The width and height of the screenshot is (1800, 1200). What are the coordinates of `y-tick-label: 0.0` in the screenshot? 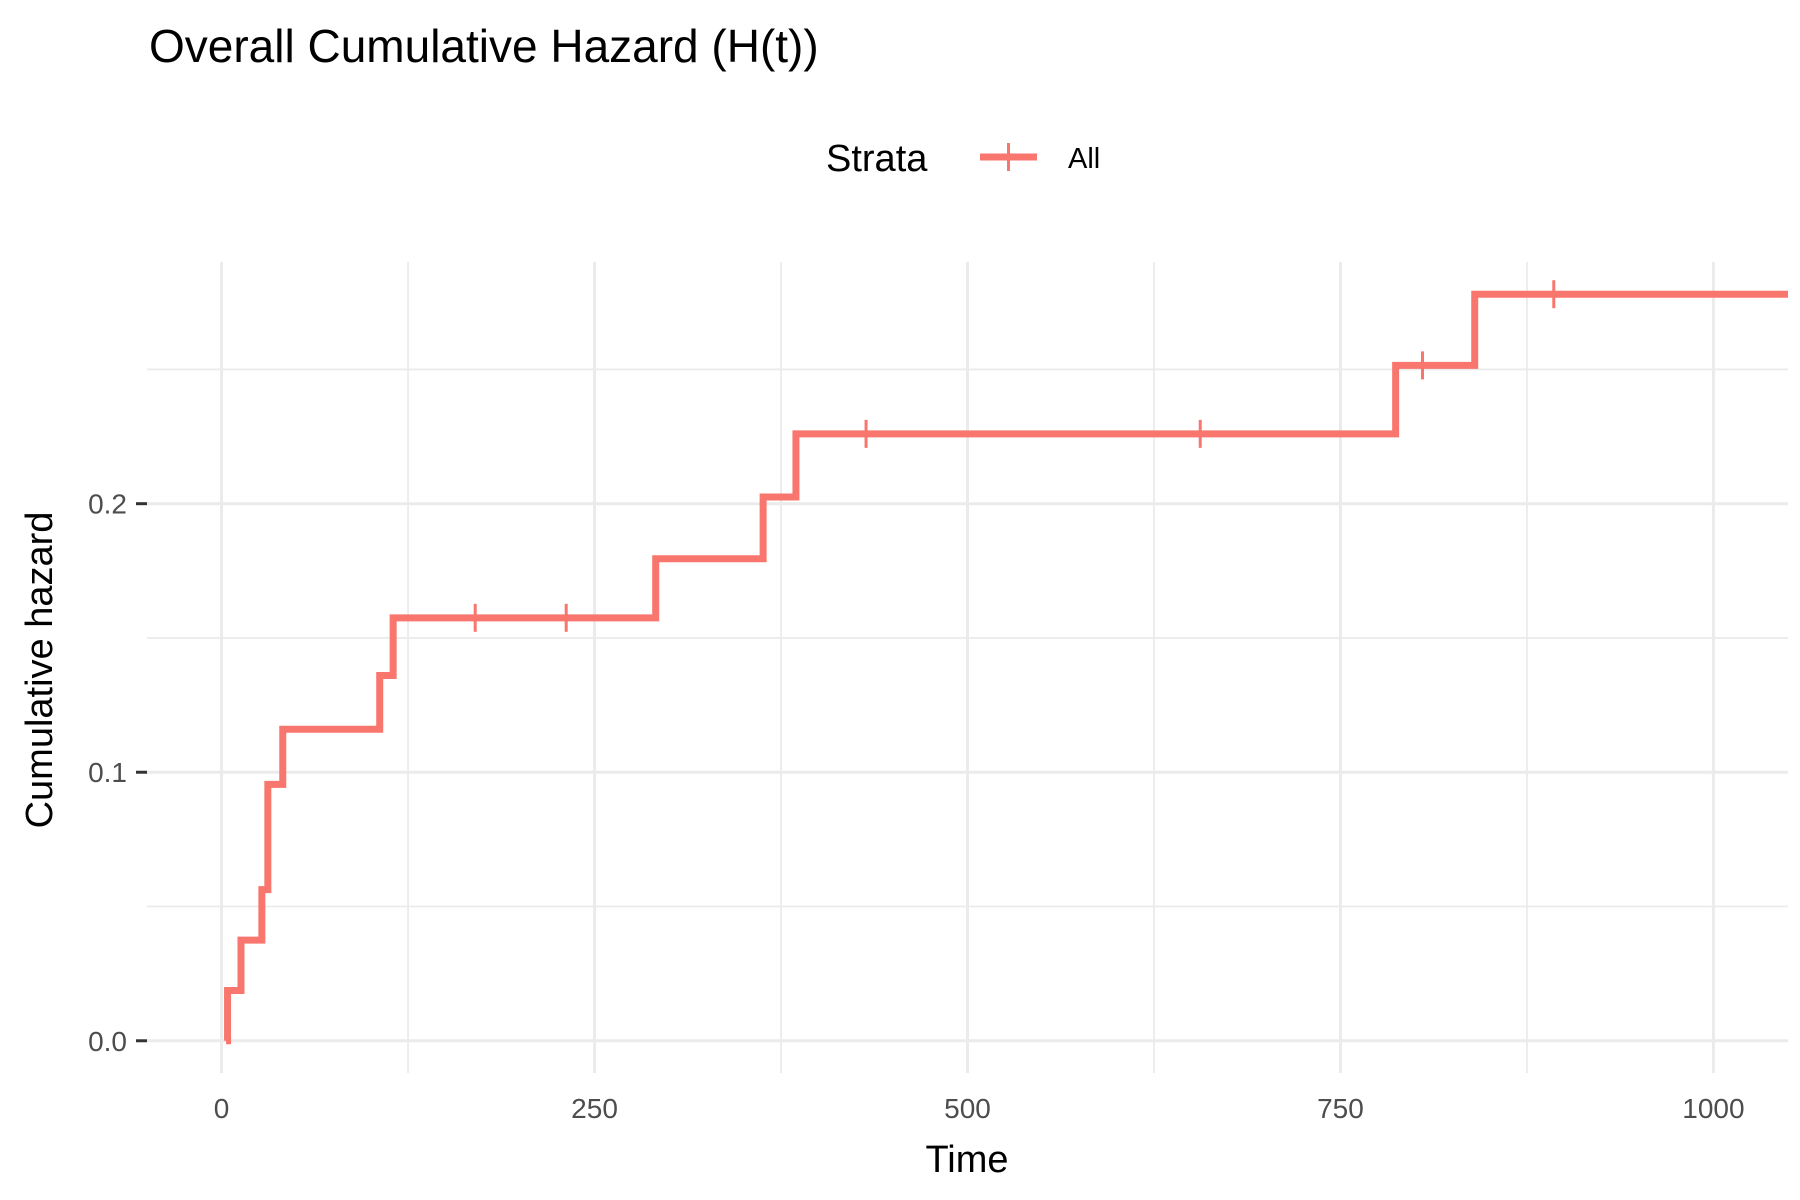 It's located at (107, 1041).